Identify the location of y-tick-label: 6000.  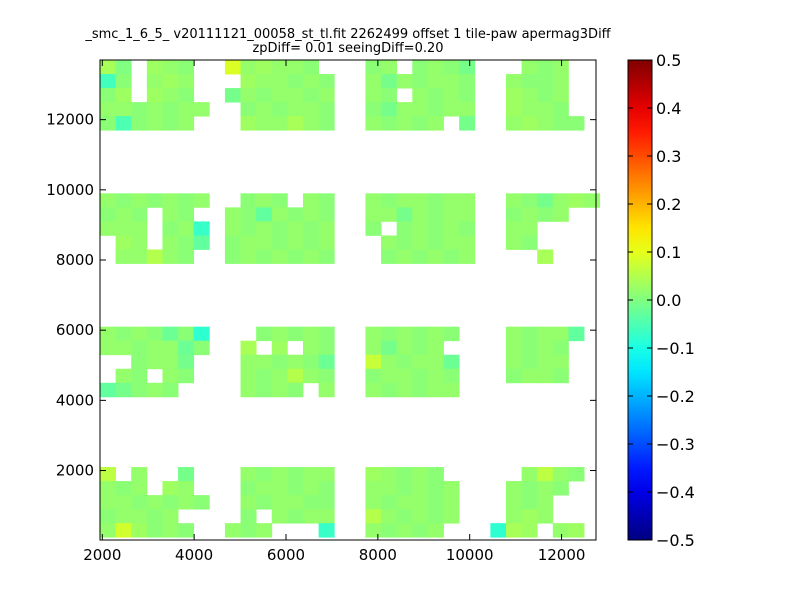
(75, 330).